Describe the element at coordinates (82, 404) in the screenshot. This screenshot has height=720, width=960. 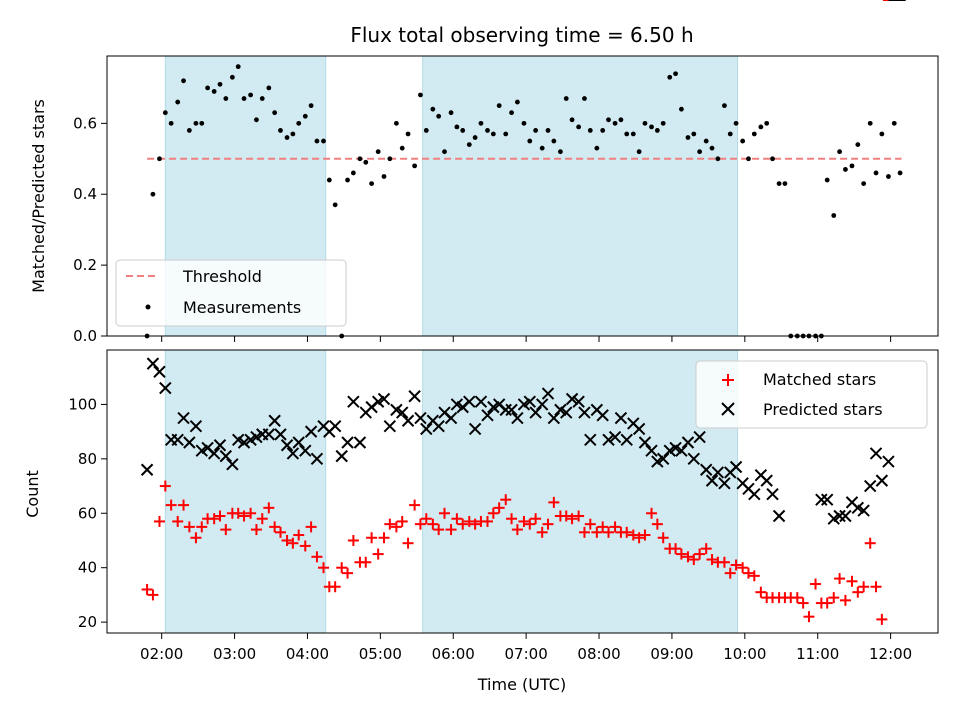
I see `y-tick-label: 100` at that location.